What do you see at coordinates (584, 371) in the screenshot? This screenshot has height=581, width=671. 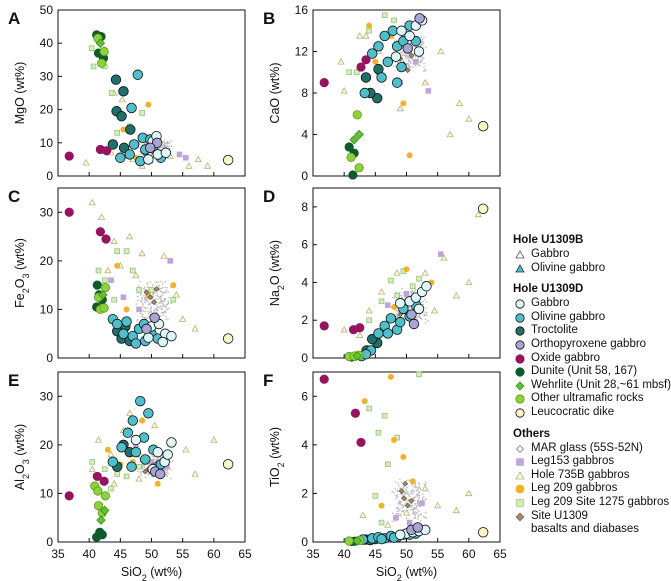 I see `legend-label: Dunite (Unit 58, 167)` at bounding box center [584, 371].